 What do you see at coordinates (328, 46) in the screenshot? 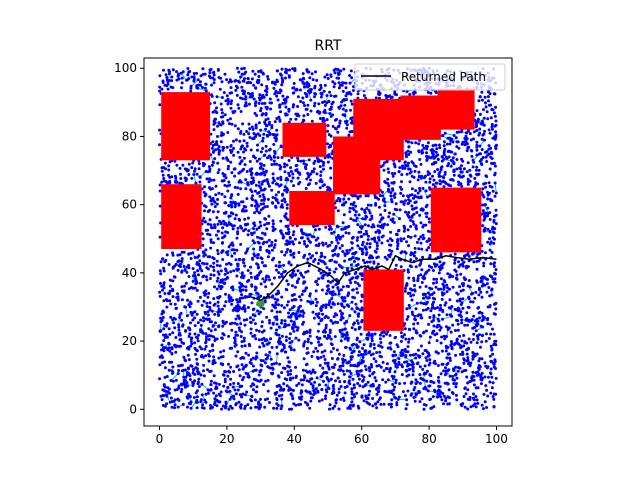
I see `chart-title: RRT` at bounding box center [328, 46].